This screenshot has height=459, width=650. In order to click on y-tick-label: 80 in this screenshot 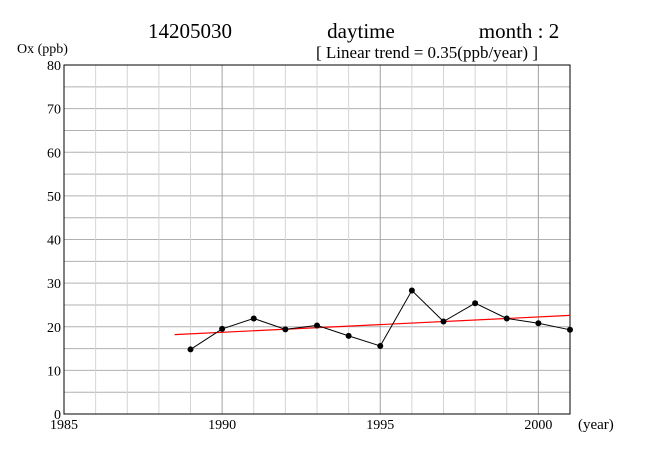, I will do `click(54, 66)`.